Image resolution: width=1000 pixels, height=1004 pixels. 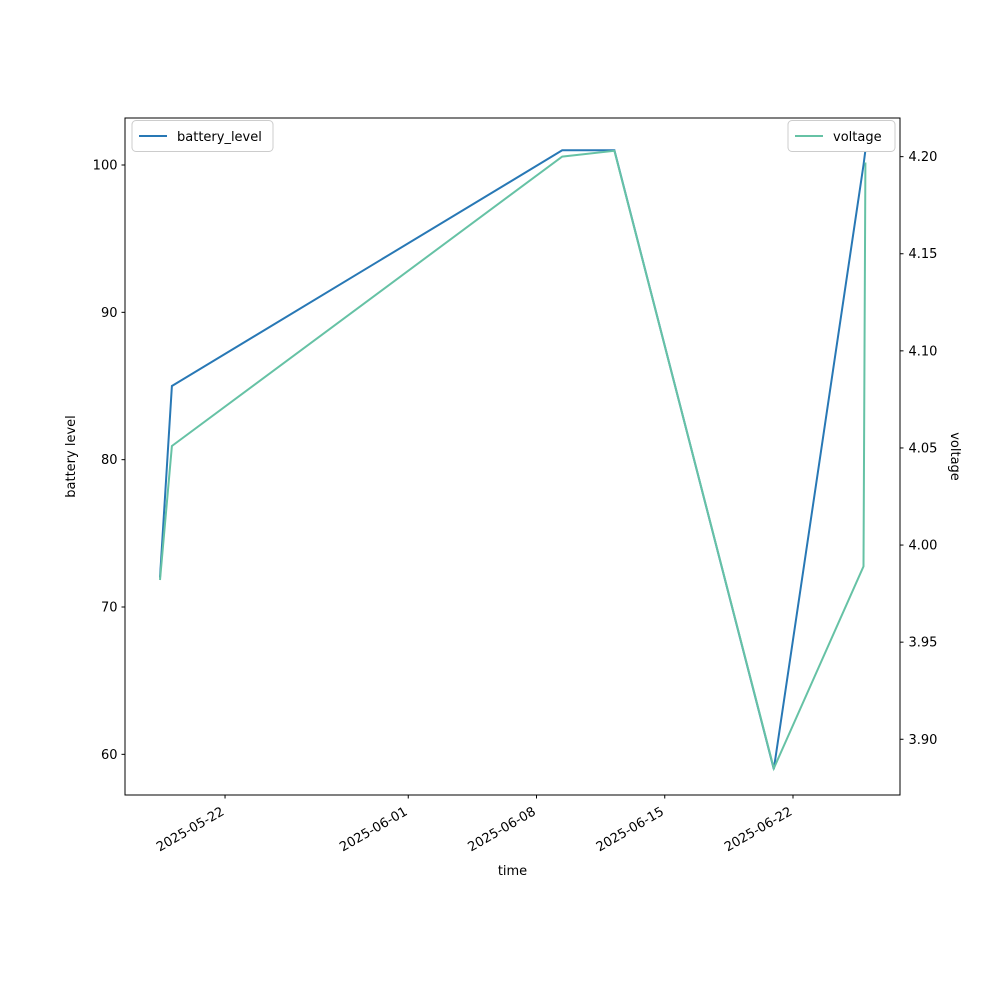 I want to click on y-axis-right-tick-label: 3.95, so click(x=923, y=643).